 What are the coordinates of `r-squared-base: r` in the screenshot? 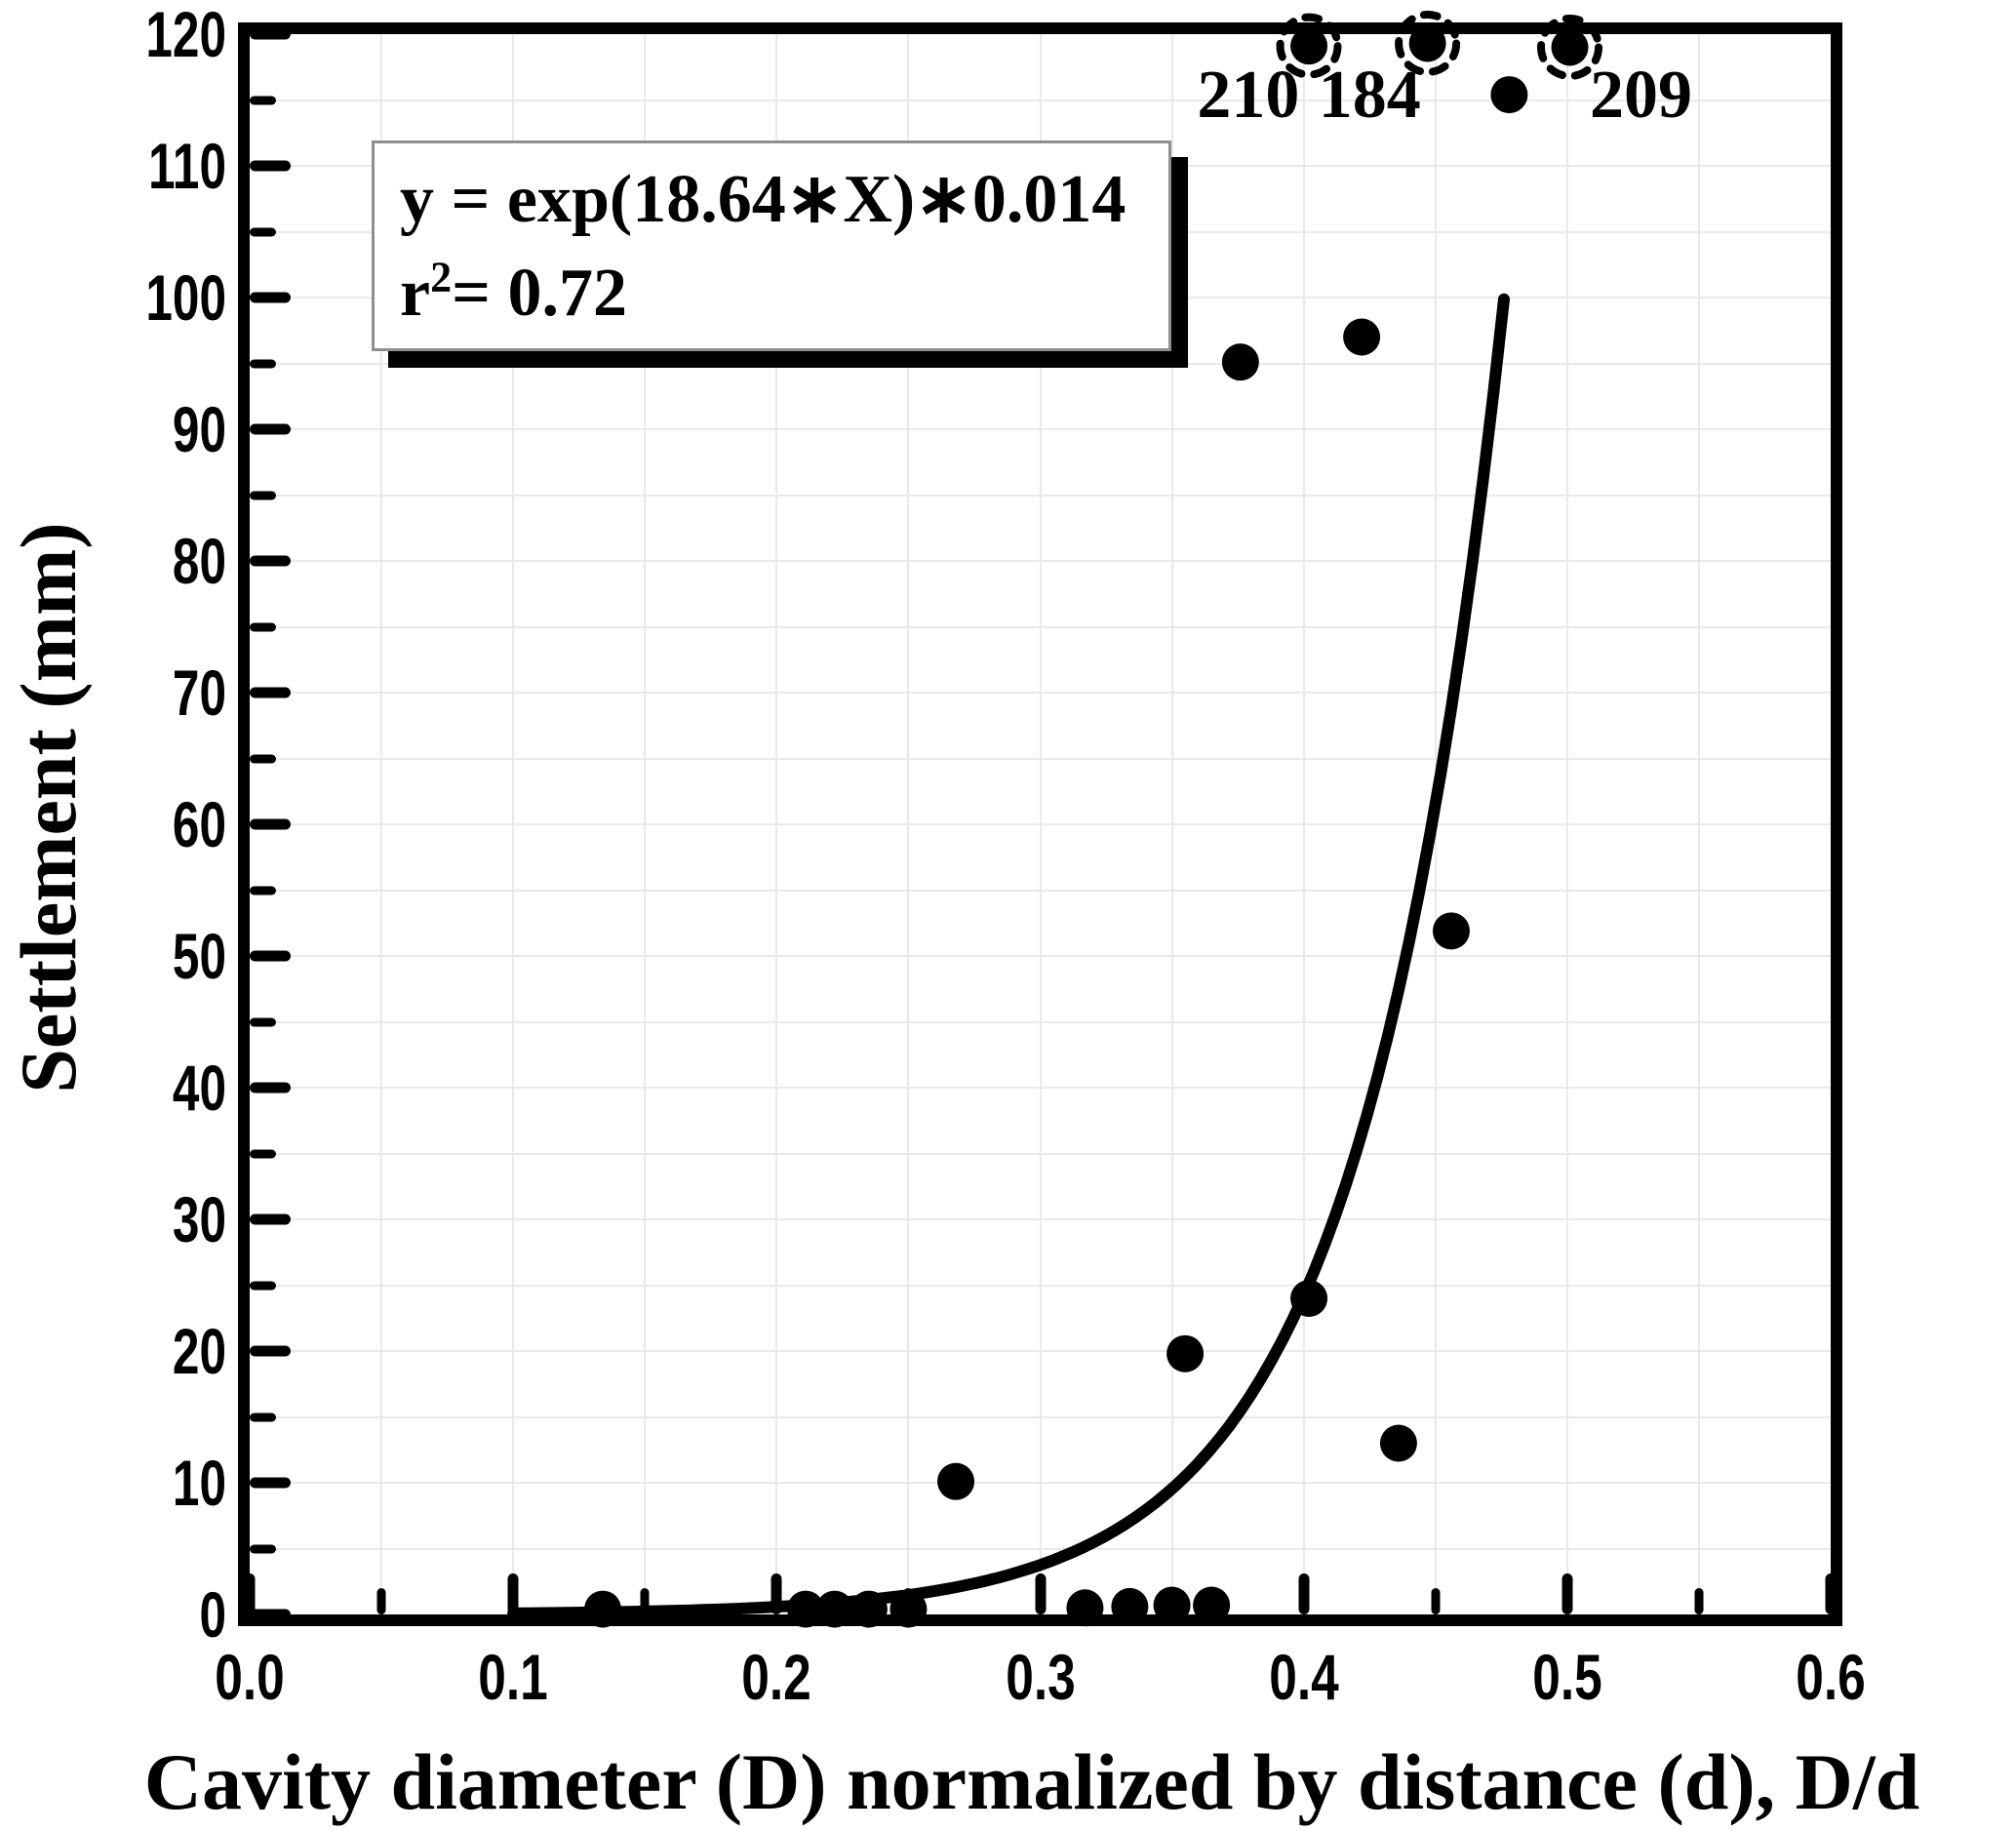 It's located at (415, 293).